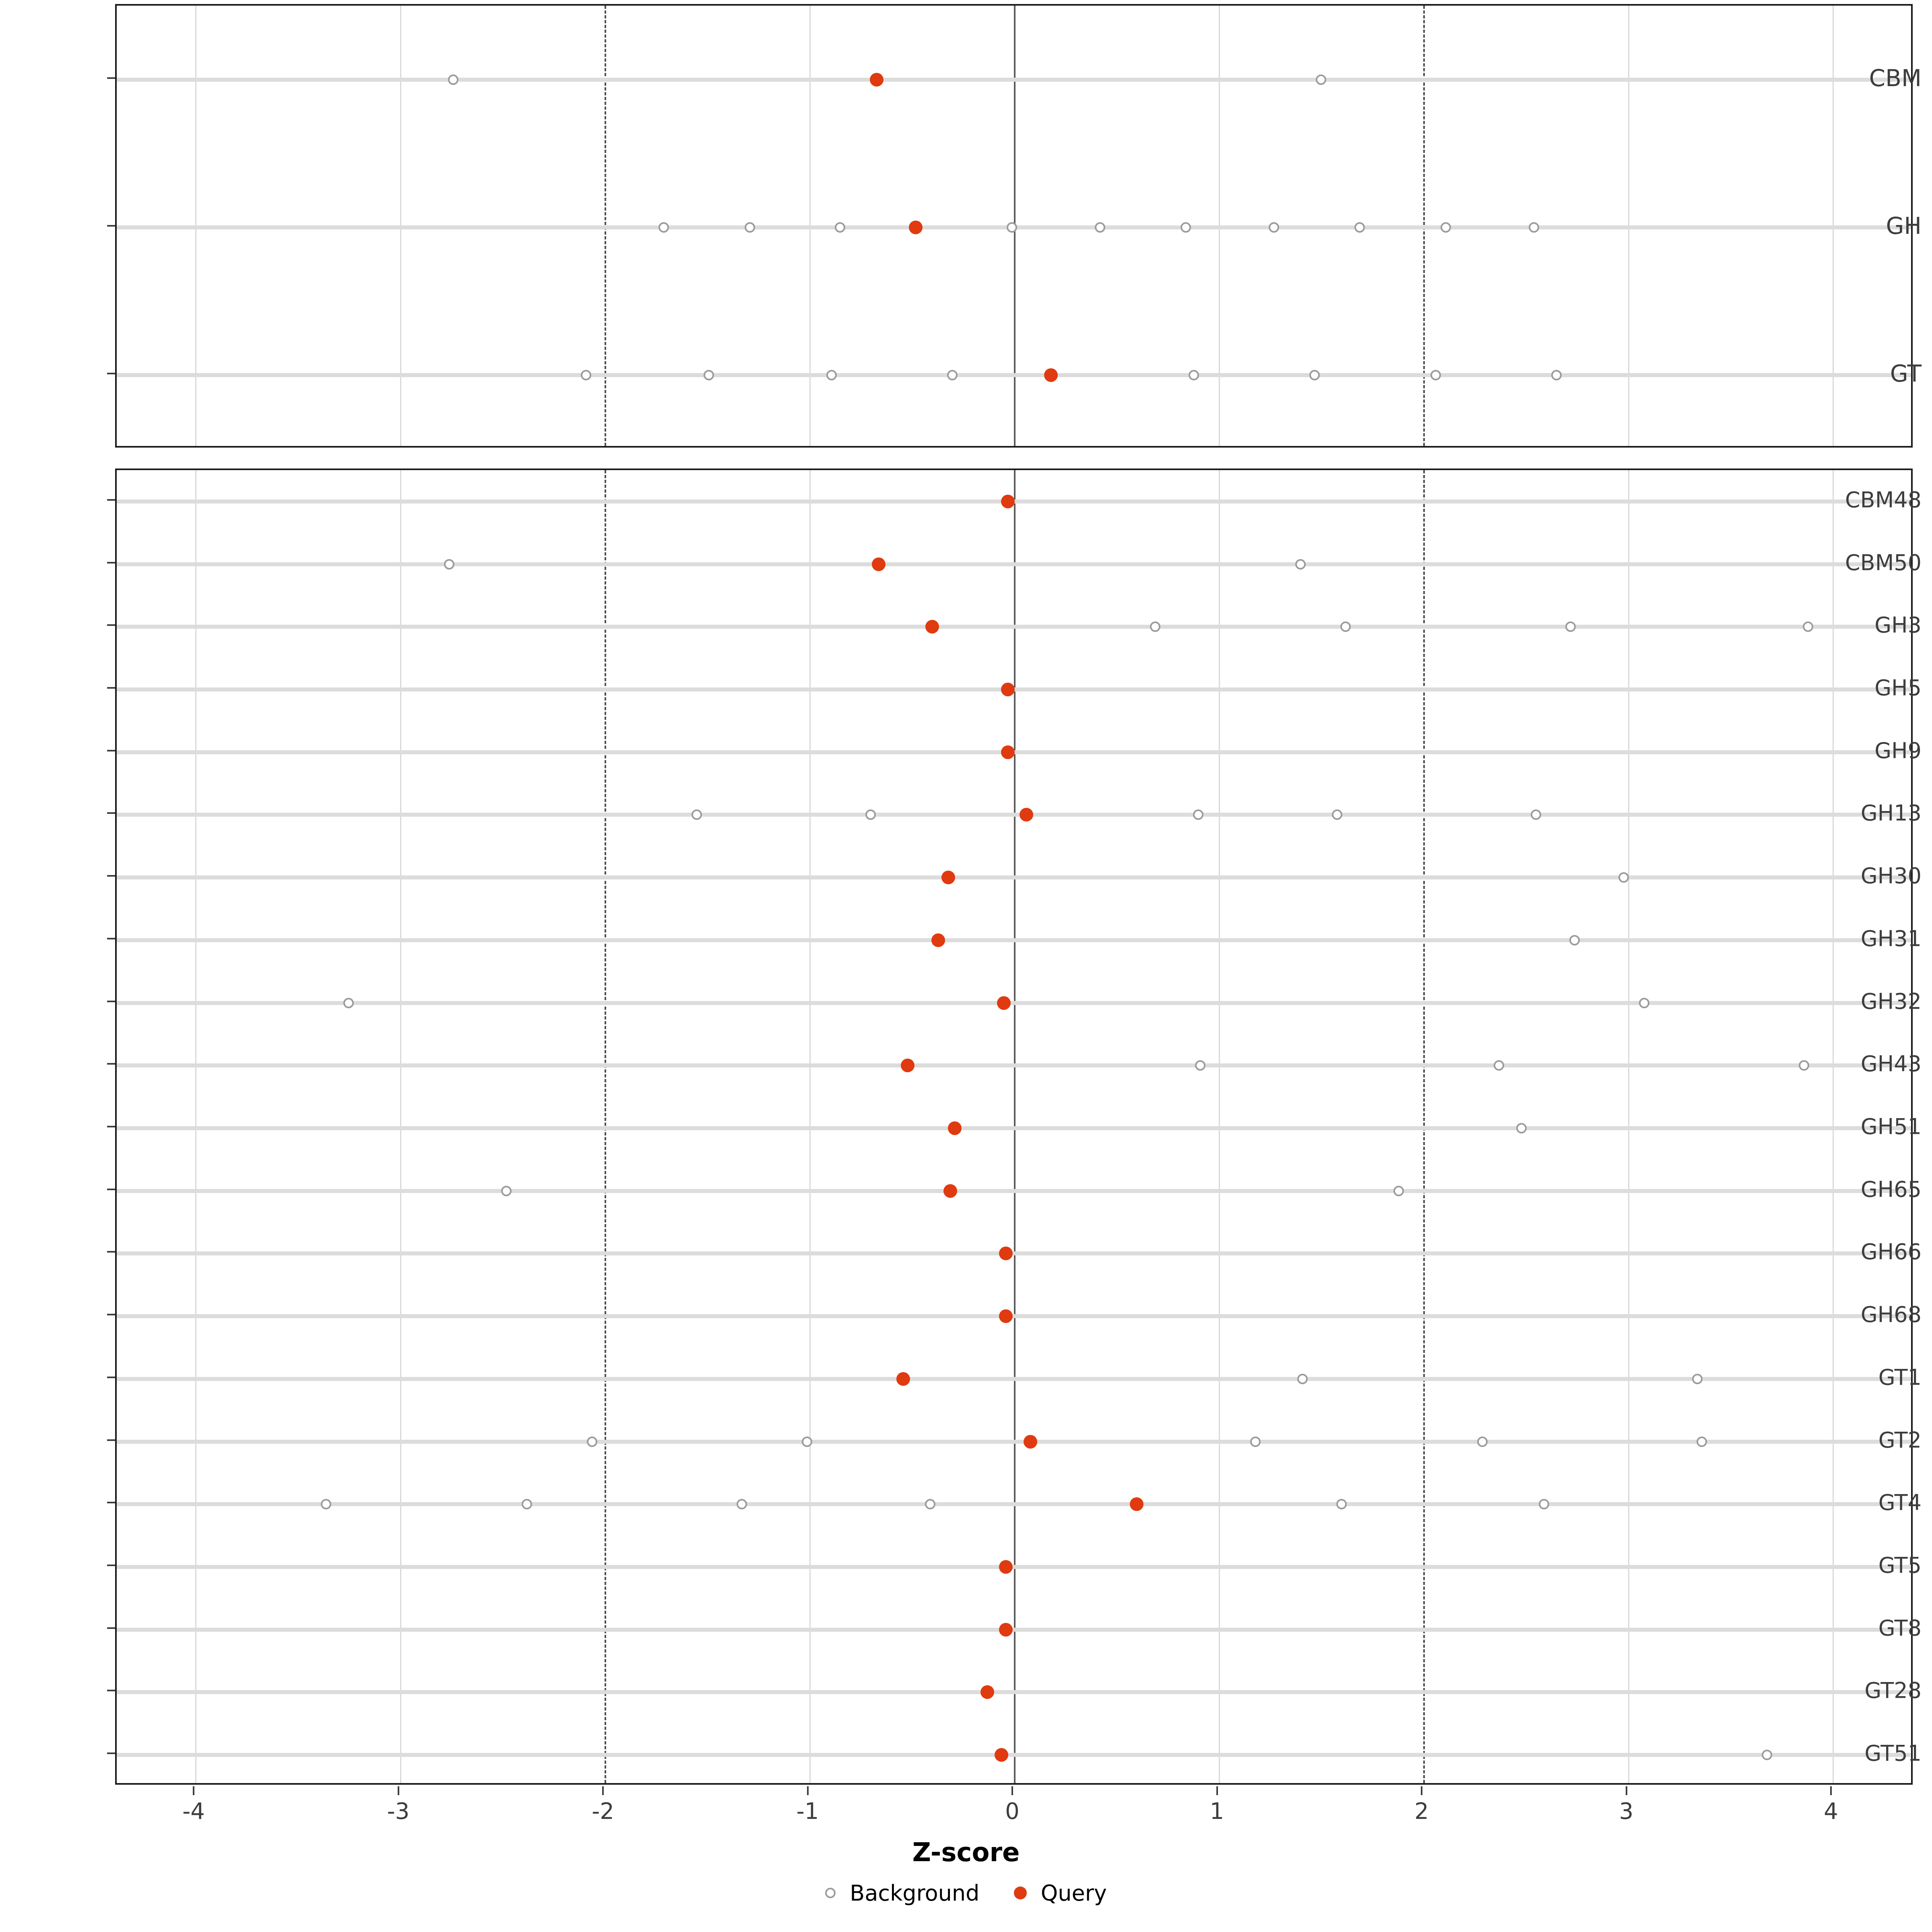 This screenshot has height=1932, width=1932. Describe the element at coordinates (1900, 1440) in the screenshot. I see `y-axis-label-GT2: GT2` at that location.